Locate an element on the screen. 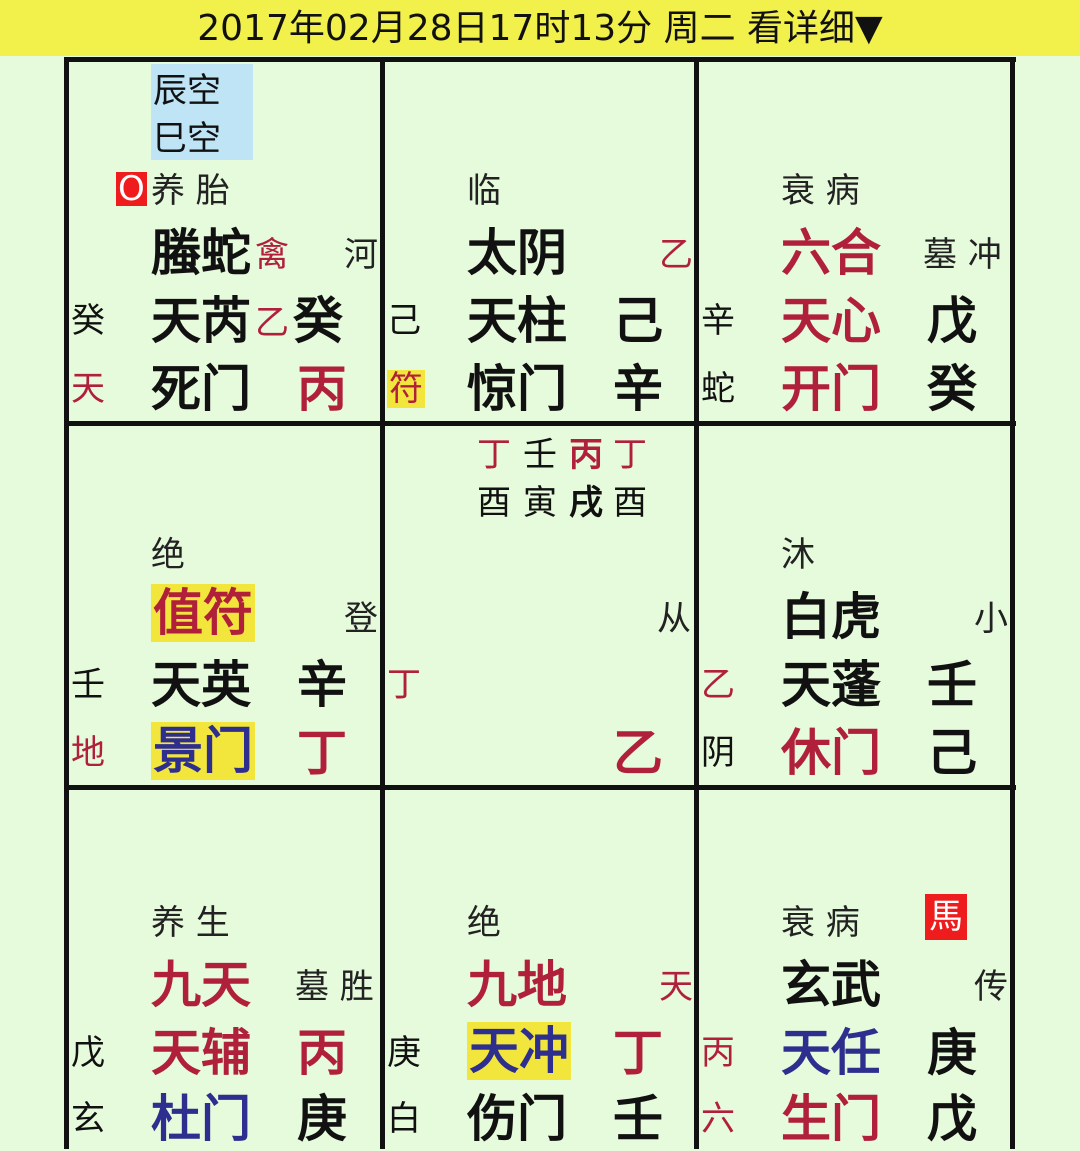  god-label: 玄武 is located at coordinates (831, 985).